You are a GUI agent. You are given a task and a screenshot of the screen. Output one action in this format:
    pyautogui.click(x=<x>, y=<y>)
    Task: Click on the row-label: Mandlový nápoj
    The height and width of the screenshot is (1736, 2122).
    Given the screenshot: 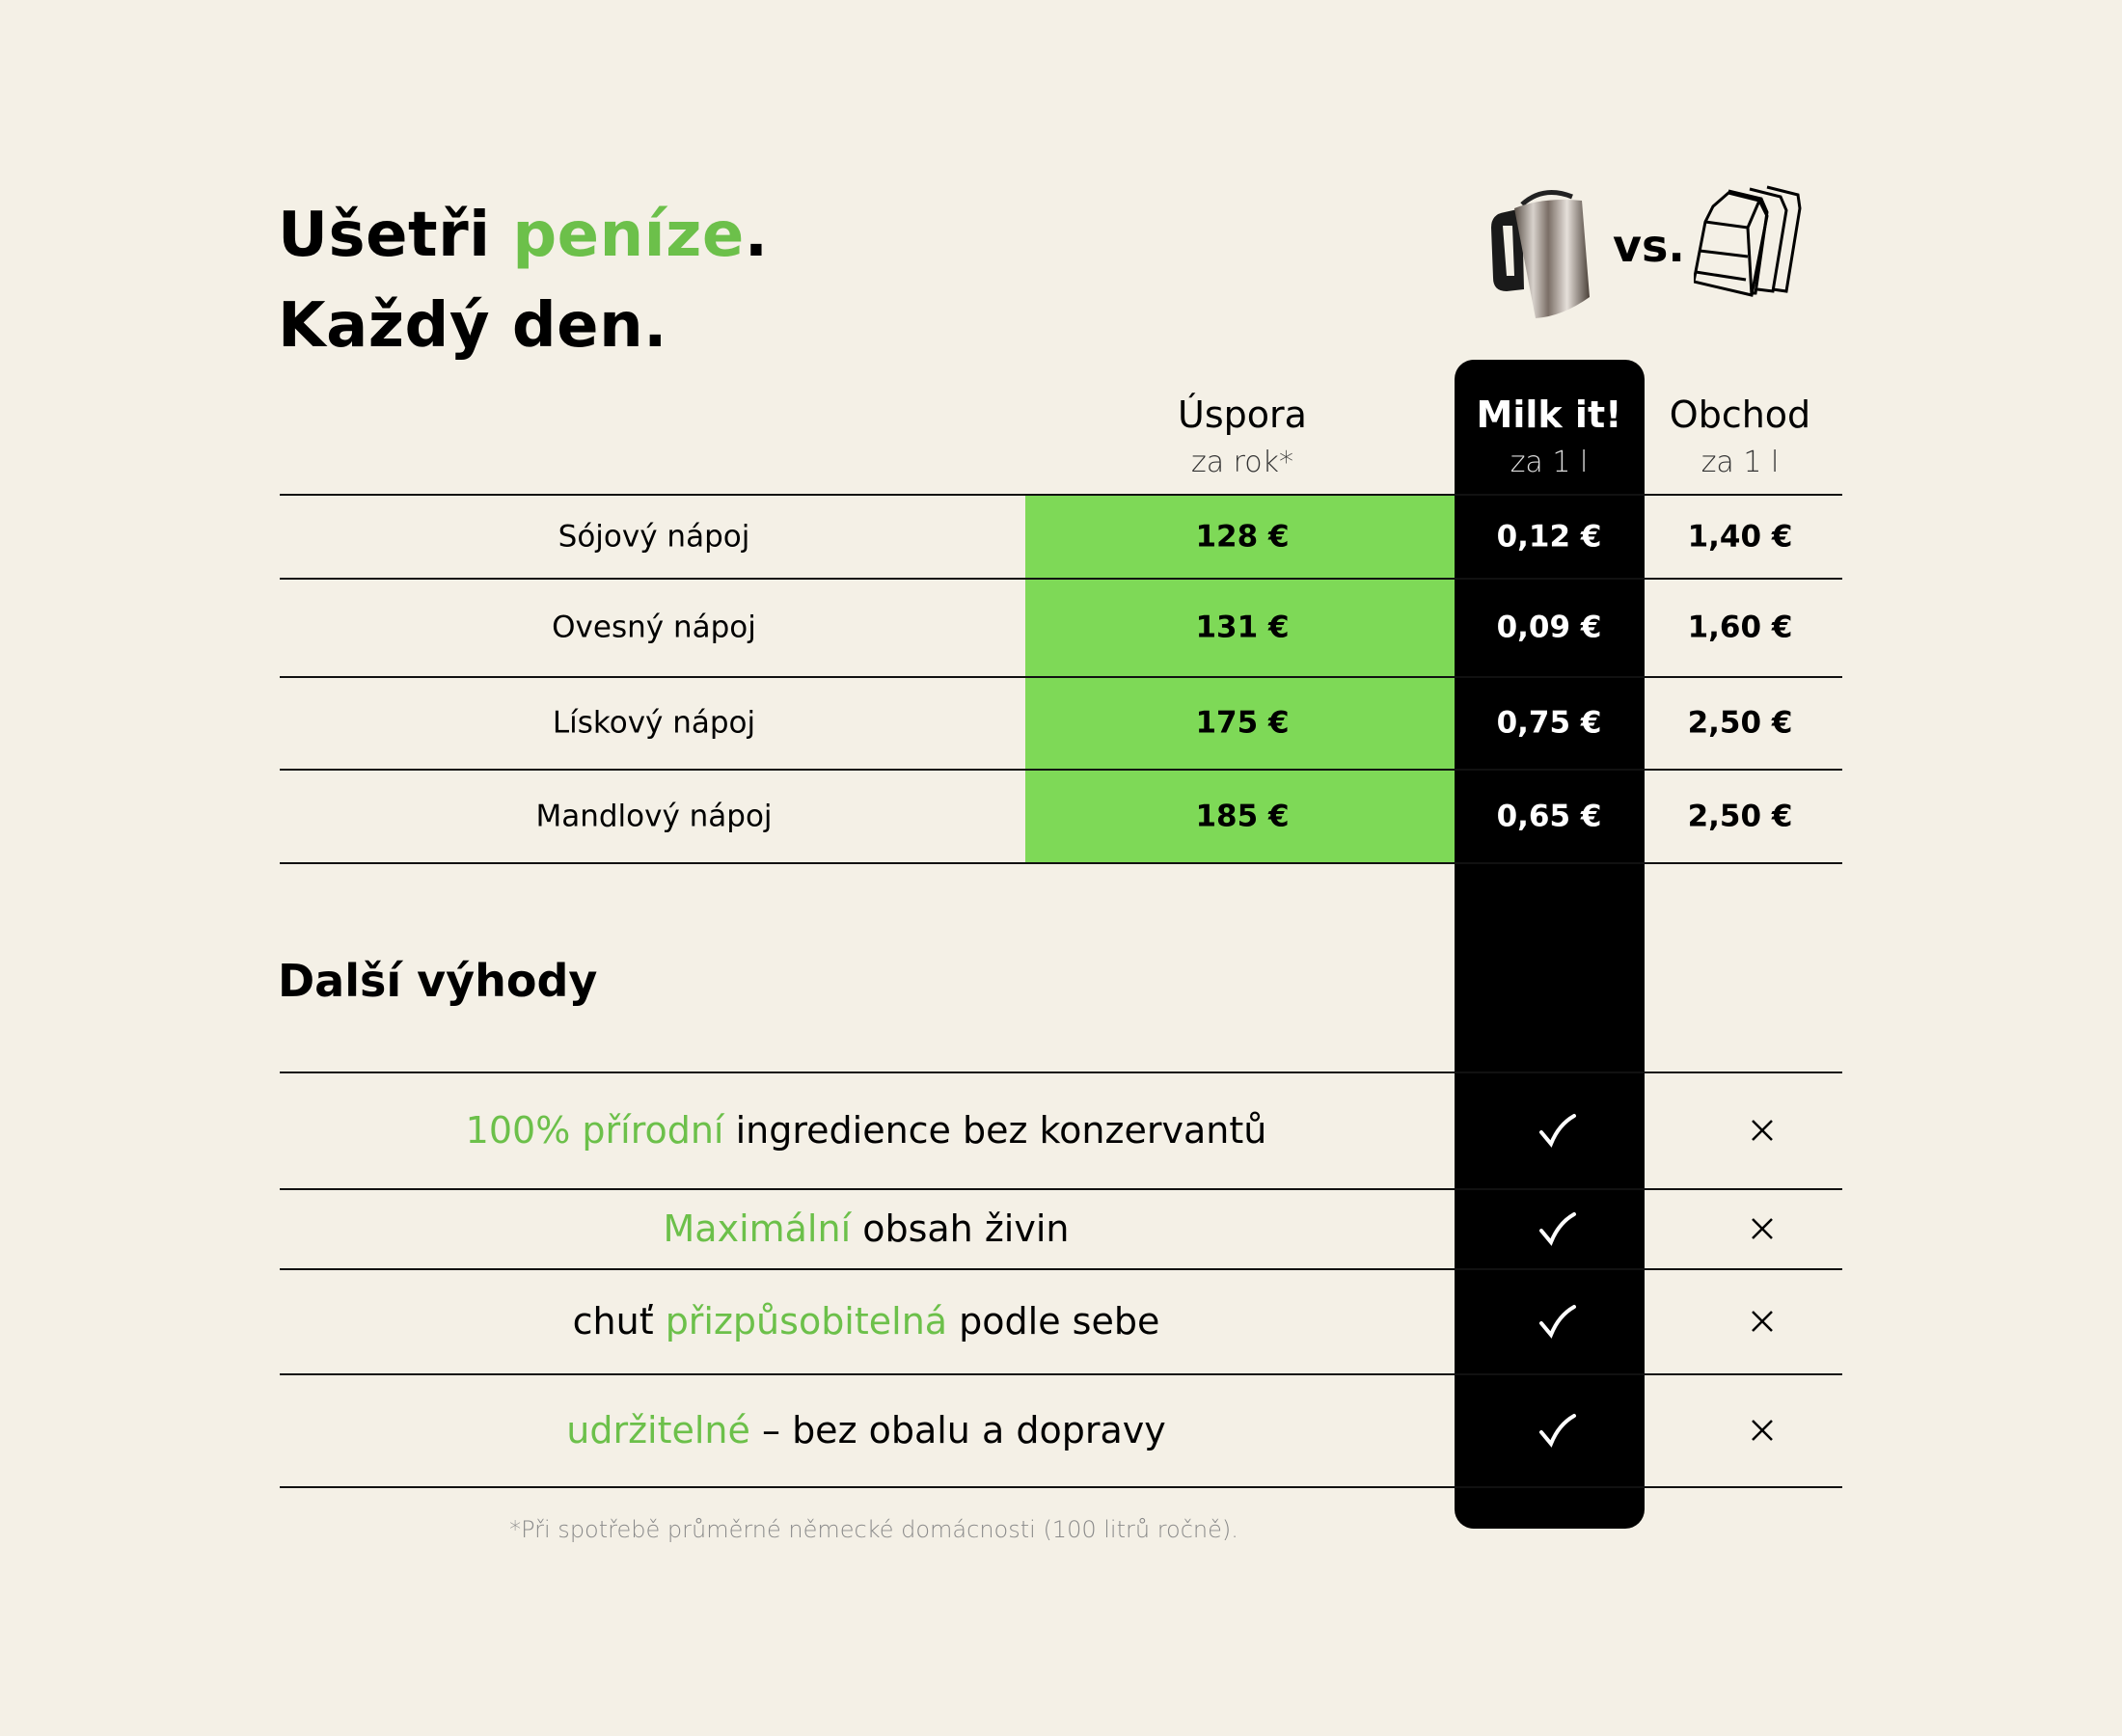 What is the action you would take?
    pyautogui.click(x=654, y=816)
    